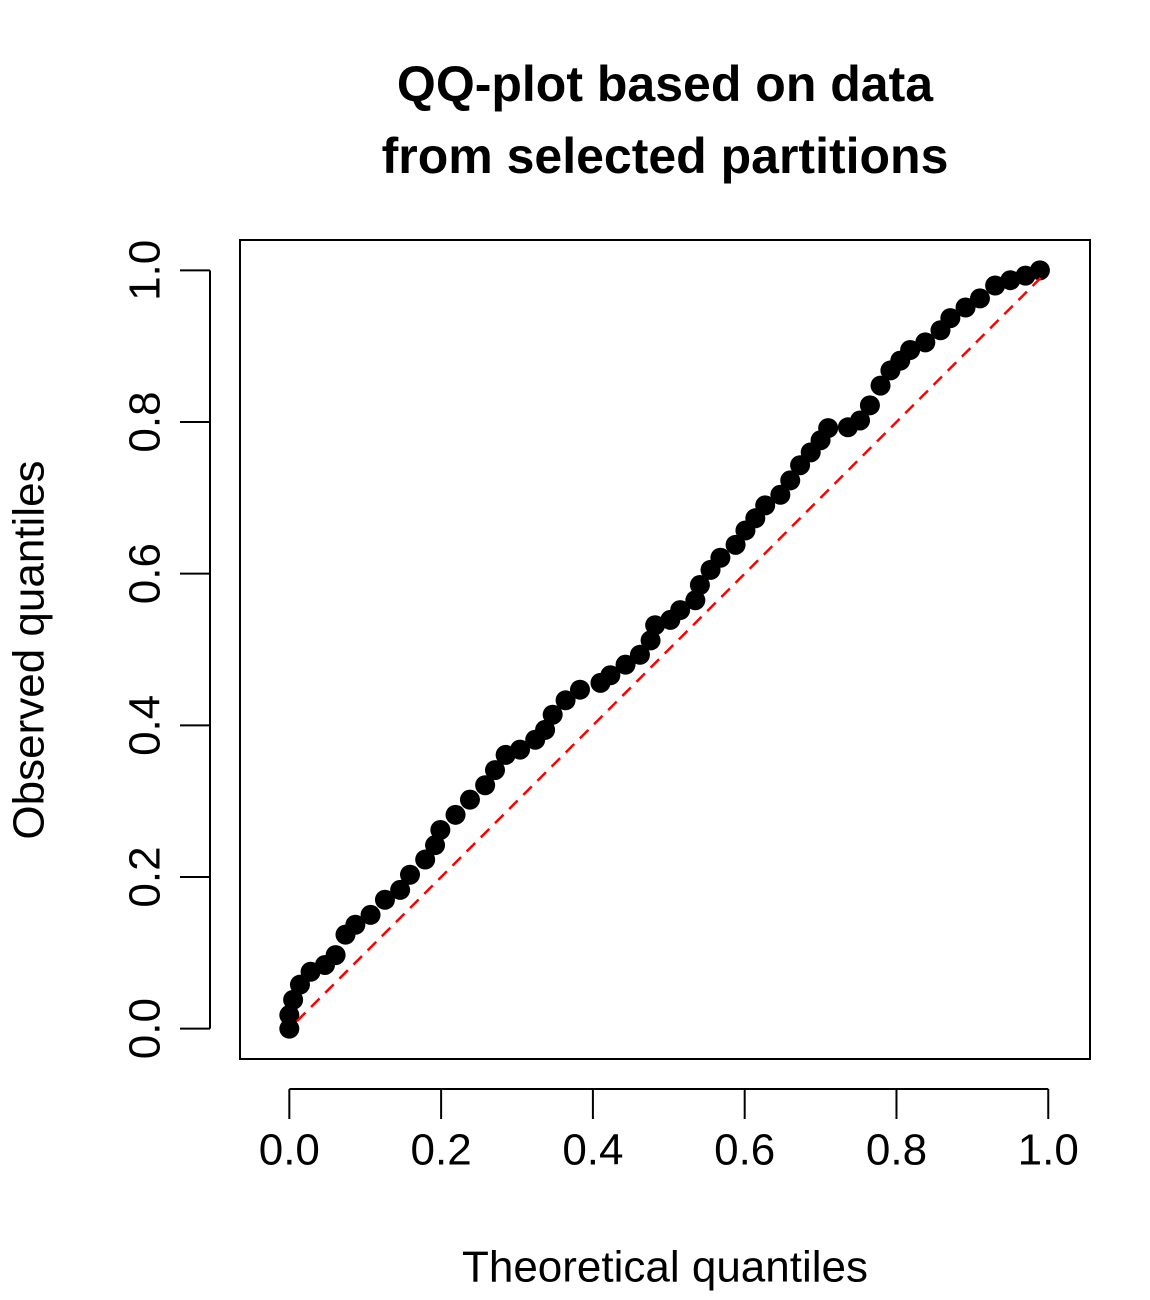 The height and width of the screenshot is (1300, 1150). What do you see at coordinates (145, 876) in the screenshot?
I see `y-tick-label: 0.2` at bounding box center [145, 876].